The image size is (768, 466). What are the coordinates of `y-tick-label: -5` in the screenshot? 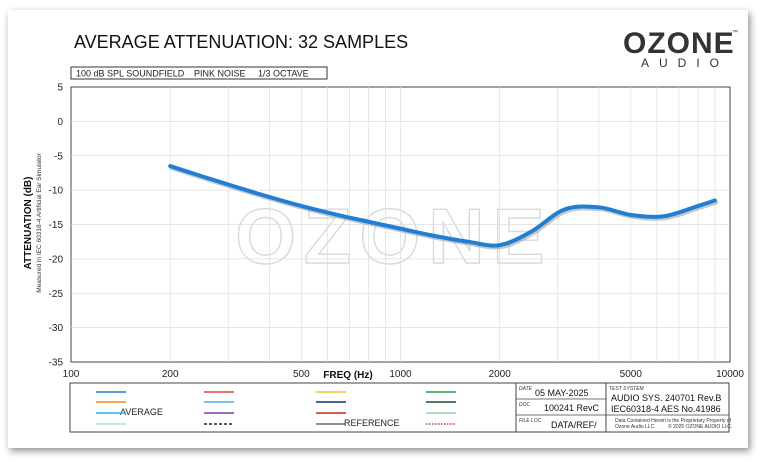 It's located at (58, 156).